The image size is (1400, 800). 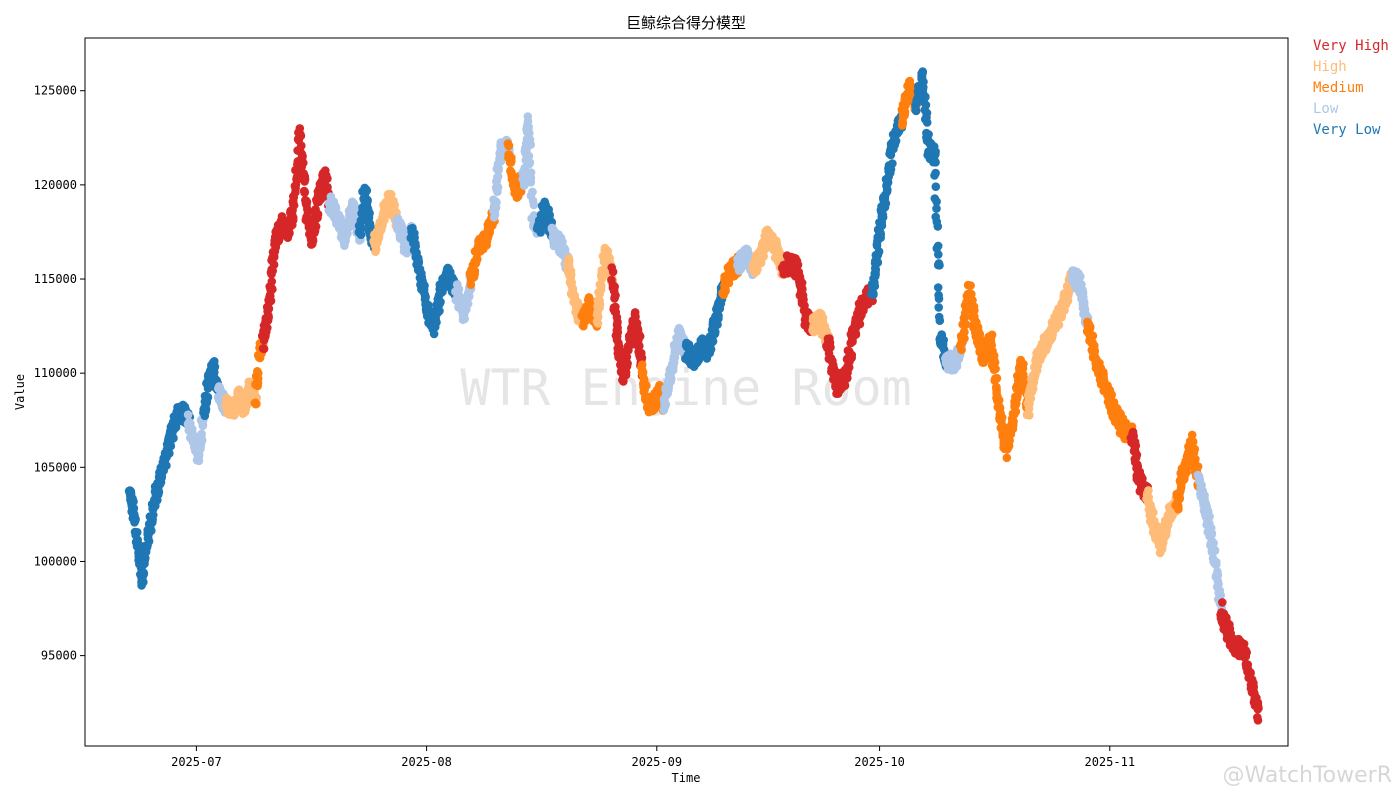 I want to click on legend-entry: Low, so click(x=1326, y=109).